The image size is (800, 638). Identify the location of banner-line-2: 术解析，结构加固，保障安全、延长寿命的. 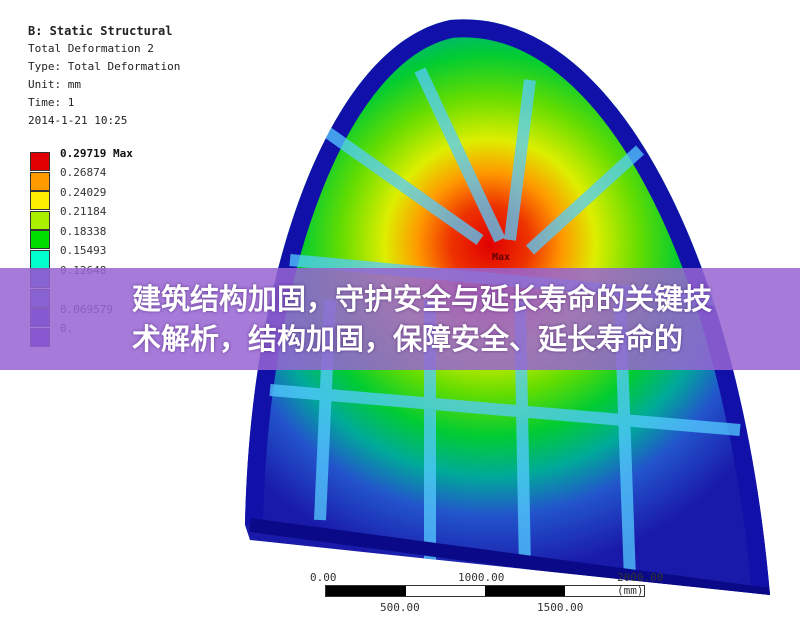
(408, 339).